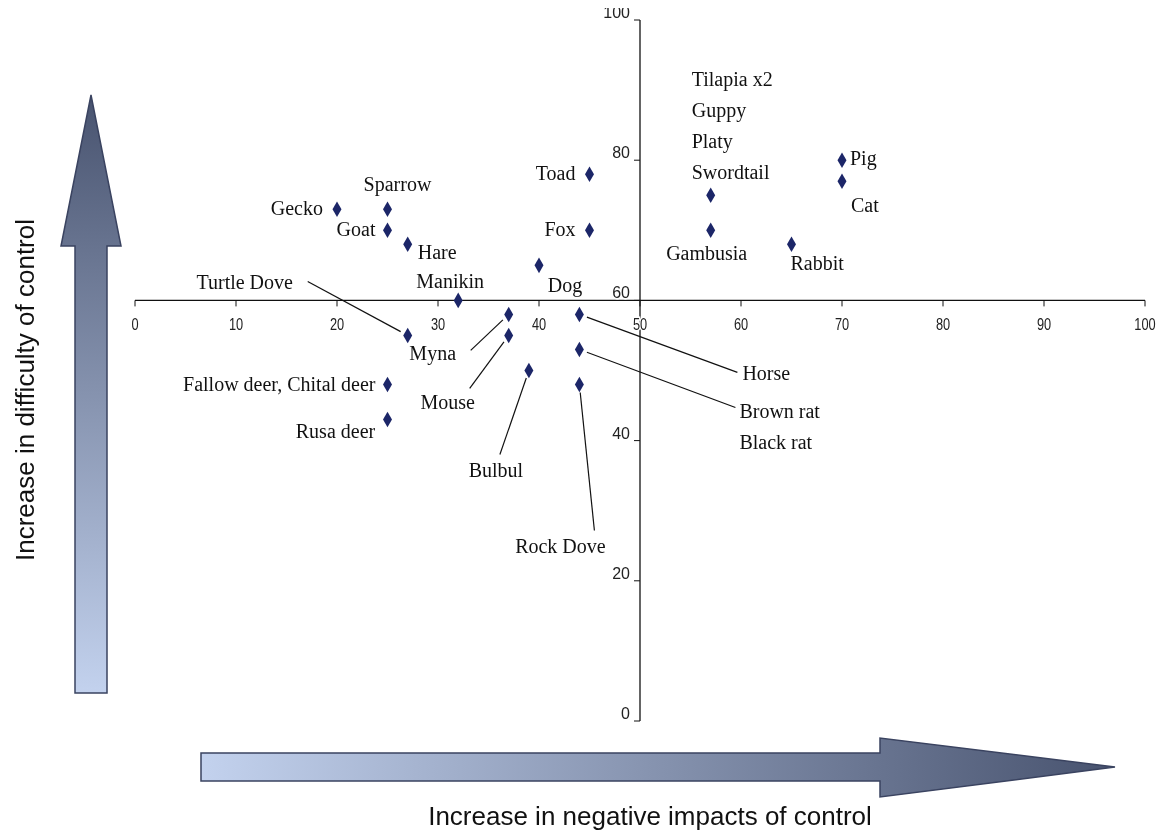 The image size is (1165, 840). What do you see at coordinates (865, 205) in the screenshot?
I see `annotation: Cat` at bounding box center [865, 205].